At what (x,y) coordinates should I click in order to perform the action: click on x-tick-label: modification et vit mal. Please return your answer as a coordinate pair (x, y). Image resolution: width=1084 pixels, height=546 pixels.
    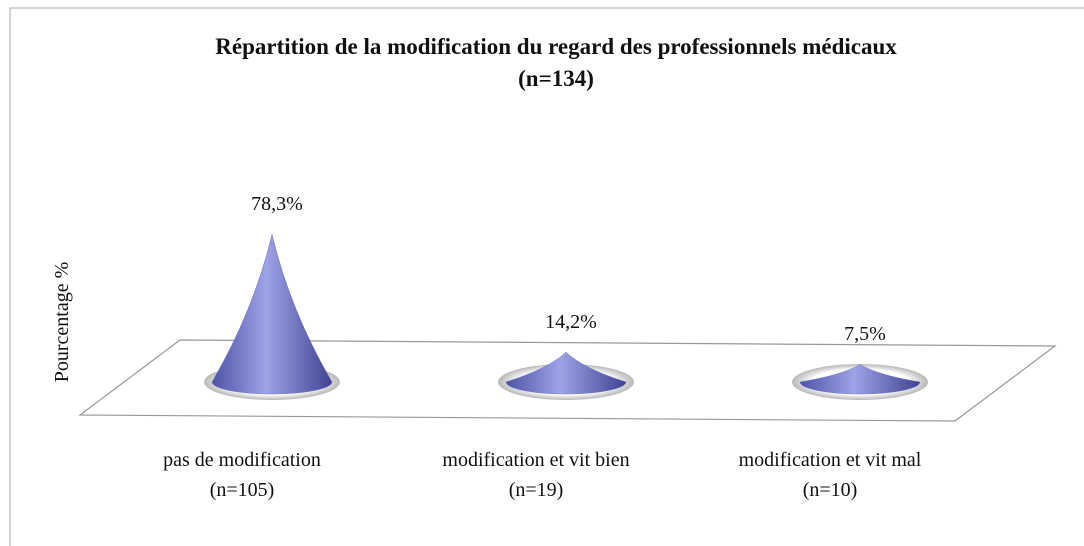
    Looking at the image, I should click on (830, 460).